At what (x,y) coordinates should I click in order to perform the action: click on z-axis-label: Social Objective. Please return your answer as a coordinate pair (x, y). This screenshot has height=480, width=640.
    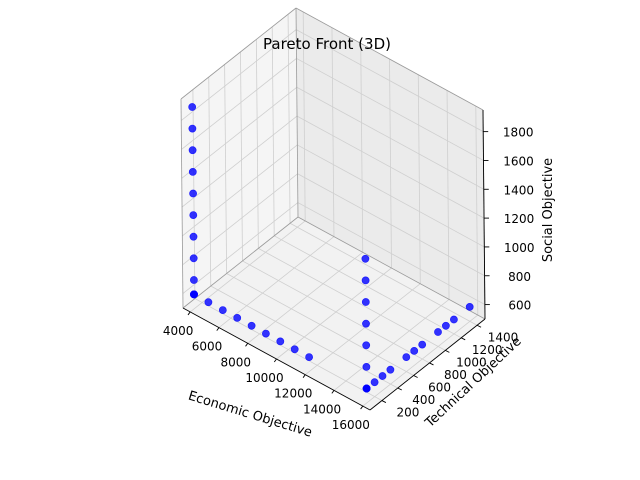
    Looking at the image, I should click on (548, 210).